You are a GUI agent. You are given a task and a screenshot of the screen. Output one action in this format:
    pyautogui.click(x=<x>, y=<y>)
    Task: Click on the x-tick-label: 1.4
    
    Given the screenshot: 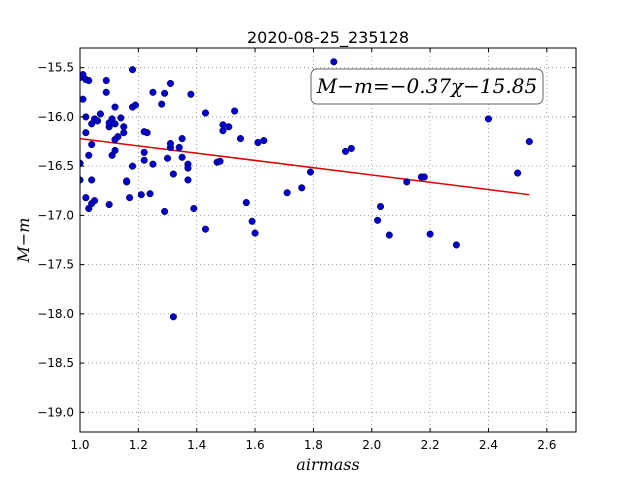 What is the action you would take?
    pyautogui.click(x=196, y=445)
    